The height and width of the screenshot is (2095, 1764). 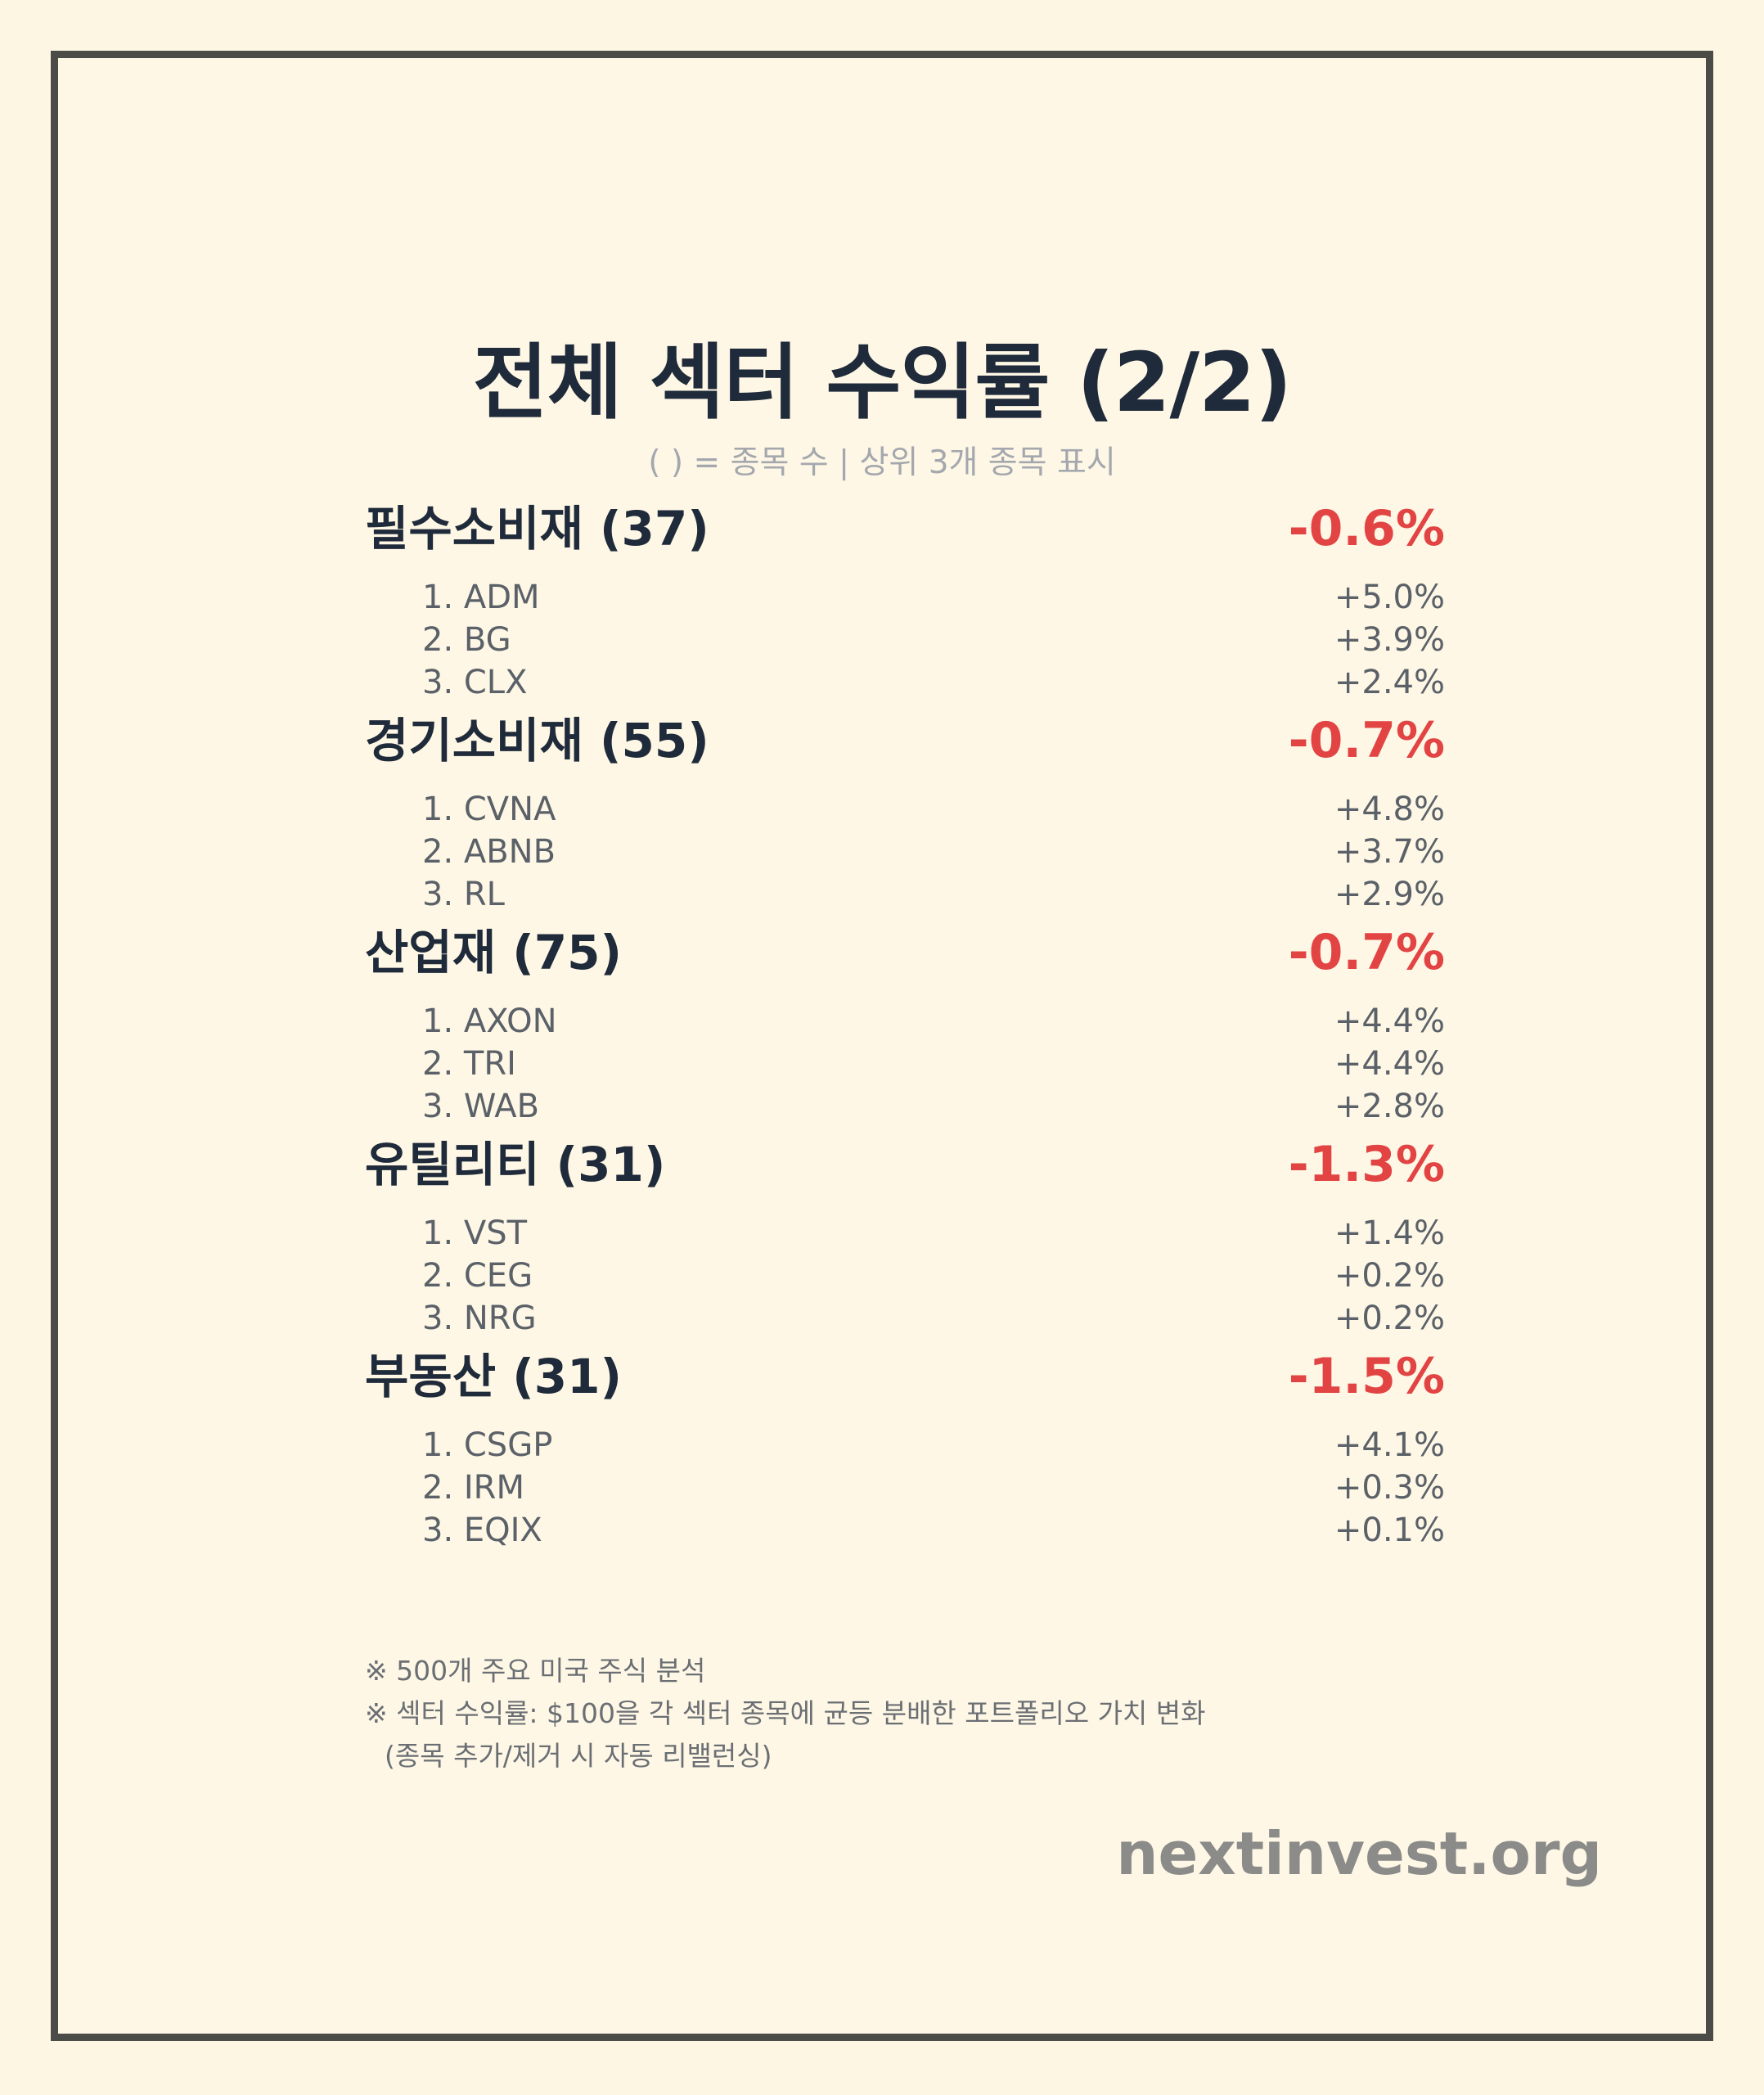 I want to click on stock-label: 2. ABNB, so click(x=489, y=852).